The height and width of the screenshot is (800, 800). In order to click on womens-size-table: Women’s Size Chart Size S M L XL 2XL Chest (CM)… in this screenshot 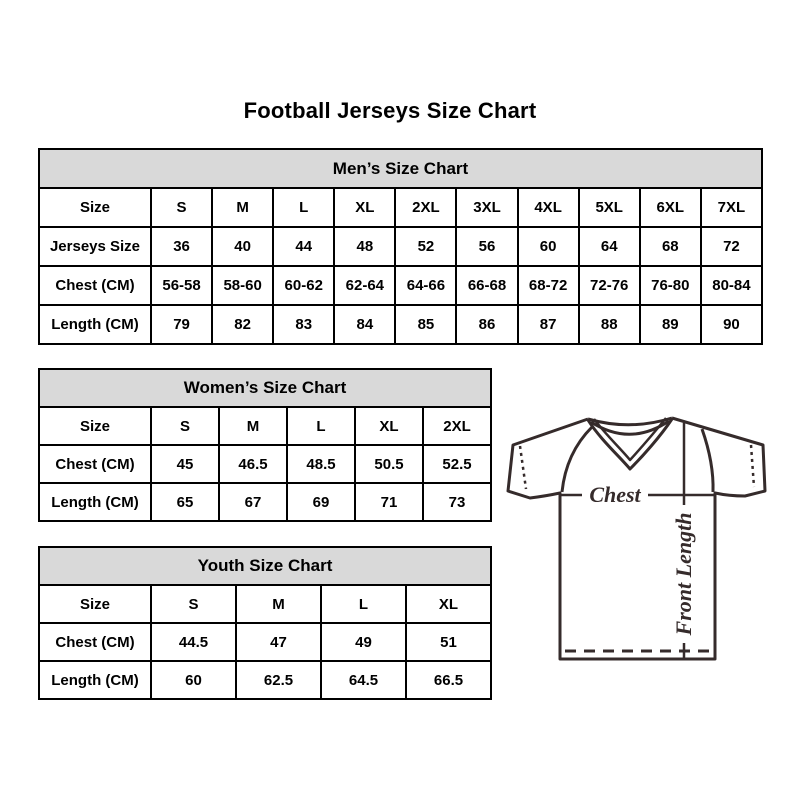, I will do `click(265, 445)`.